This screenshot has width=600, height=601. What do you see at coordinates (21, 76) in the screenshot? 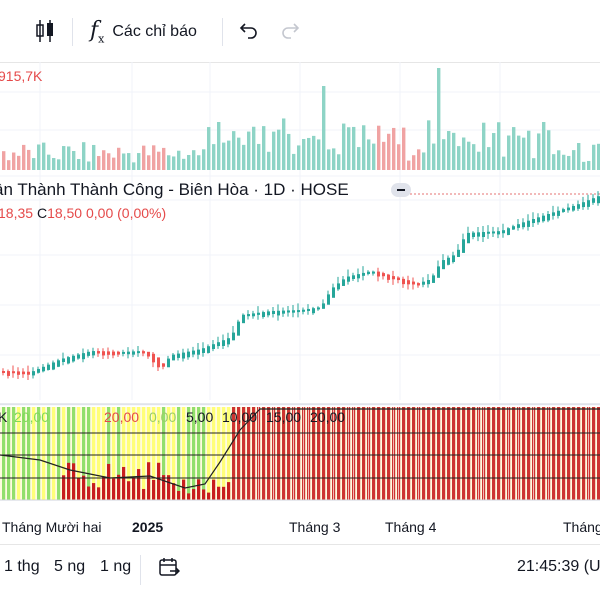
I see `volume-label: 915,7K` at bounding box center [21, 76].